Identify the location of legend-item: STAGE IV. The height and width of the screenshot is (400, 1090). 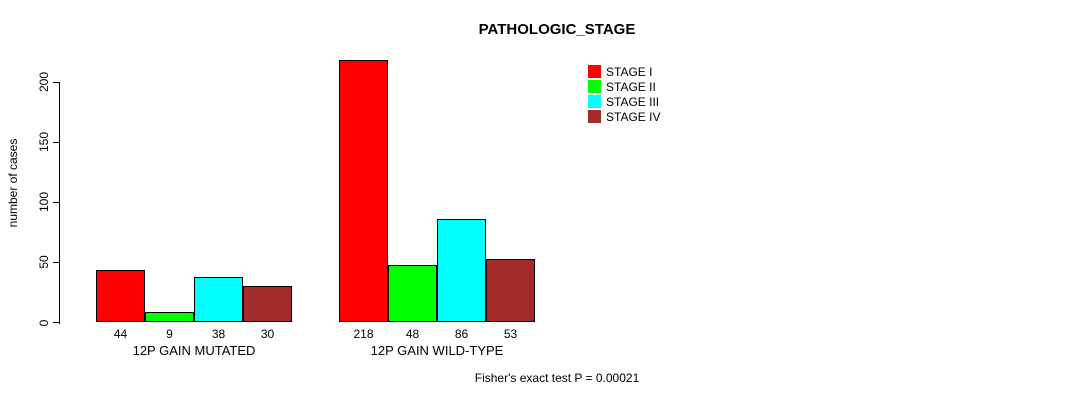
(624, 116).